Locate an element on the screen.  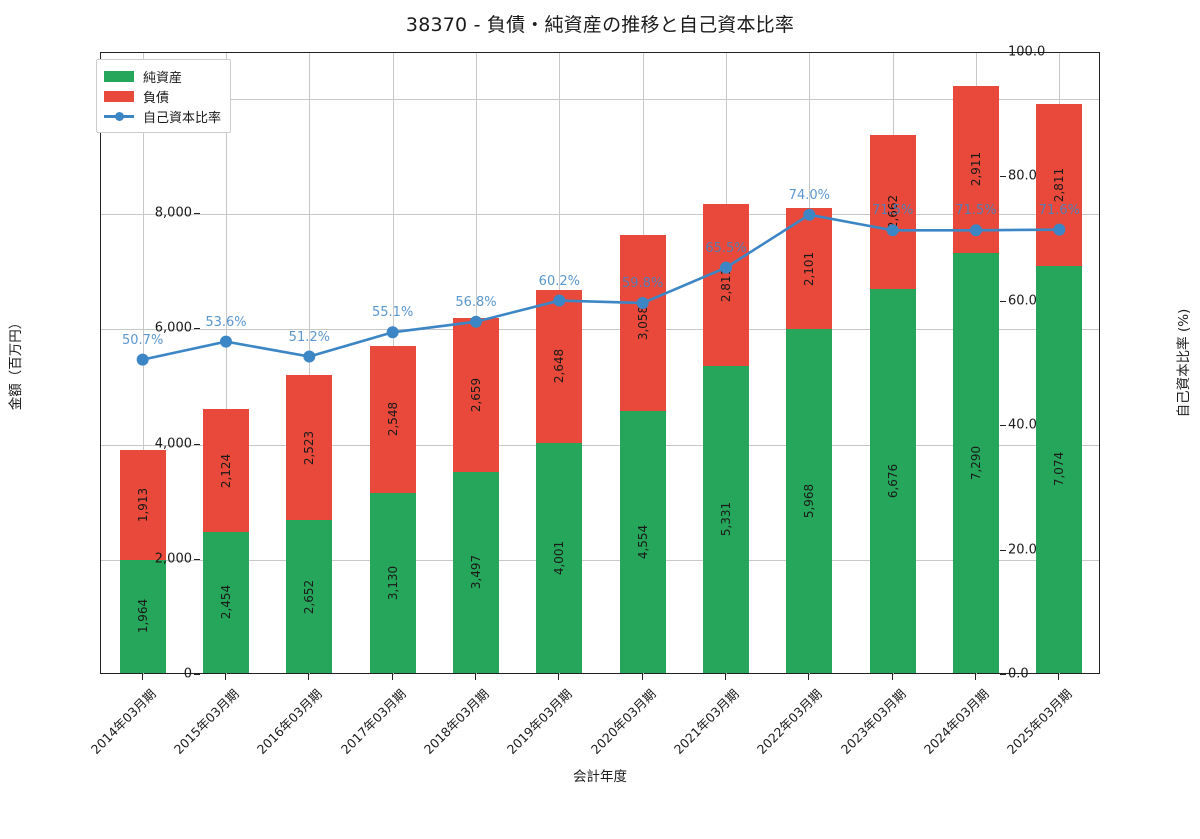
bar-group: 7,074 2,811 is located at coordinates (1059, 362).